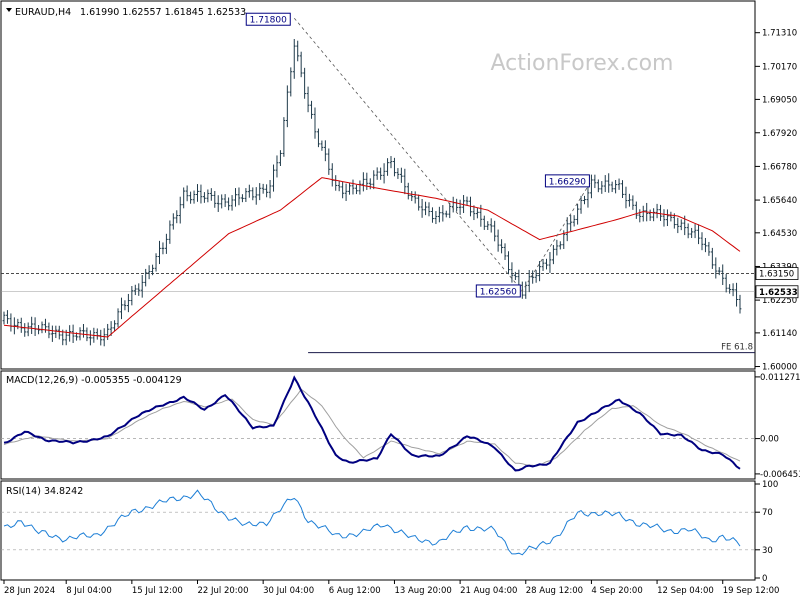  Describe the element at coordinates (372, 427) in the screenshot. I see `macd-signal-line` at that location.